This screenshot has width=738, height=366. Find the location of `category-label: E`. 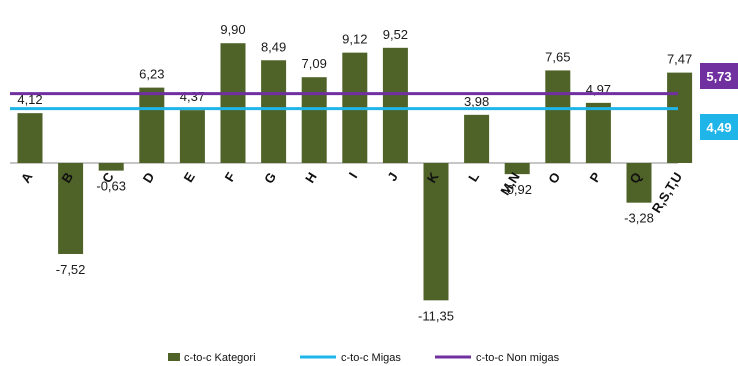

category-label: E is located at coordinates (189, 177).